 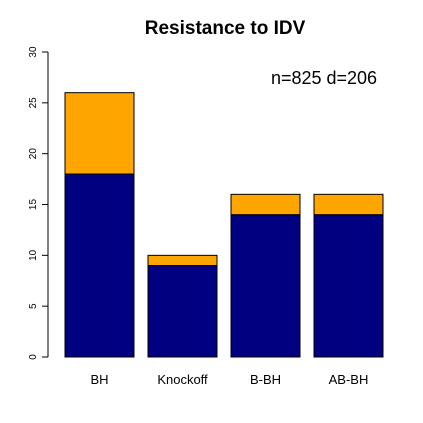 What do you see at coordinates (229, 379) in the screenshot?
I see `x-axis-labels: BH Knockoff B-BH AB-BH` at bounding box center [229, 379].